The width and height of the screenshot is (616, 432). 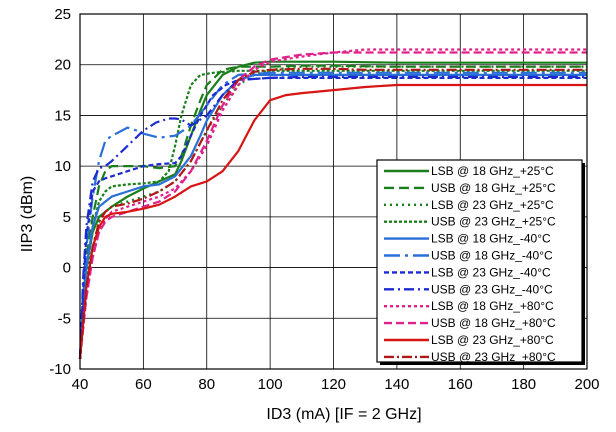 What do you see at coordinates (62, 65) in the screenshot?
I see `y-tick-label: 20` at bounding box center [62, 65].